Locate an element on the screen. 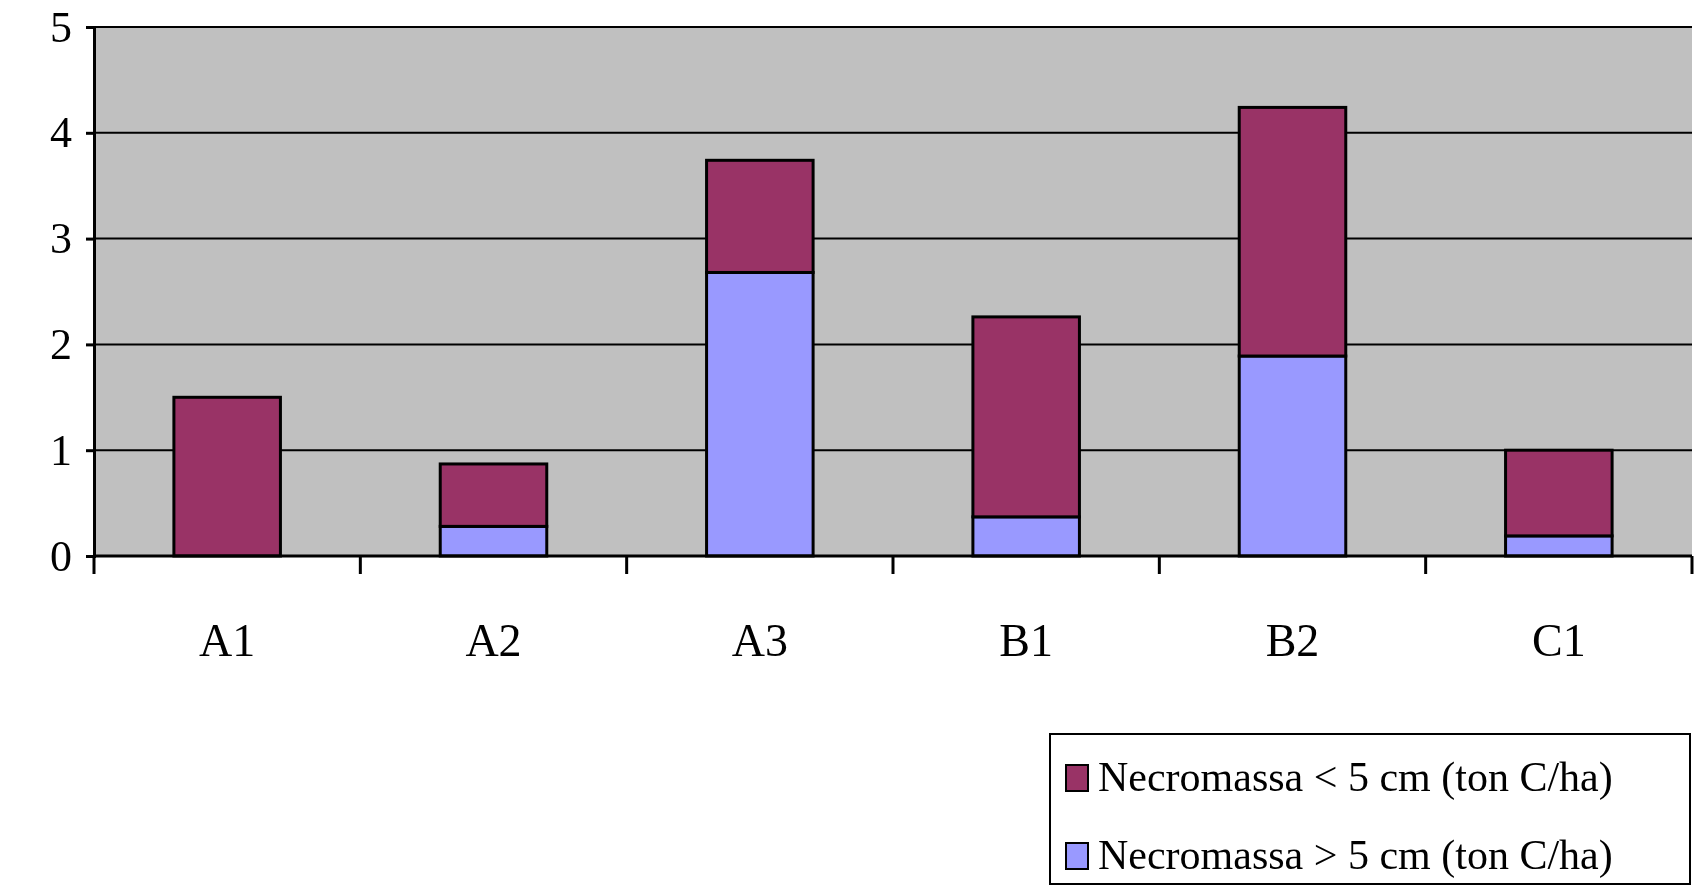 This screenshot has width=1698, height=888. x-tick-label: A3 is located at coordinates (759, 640).